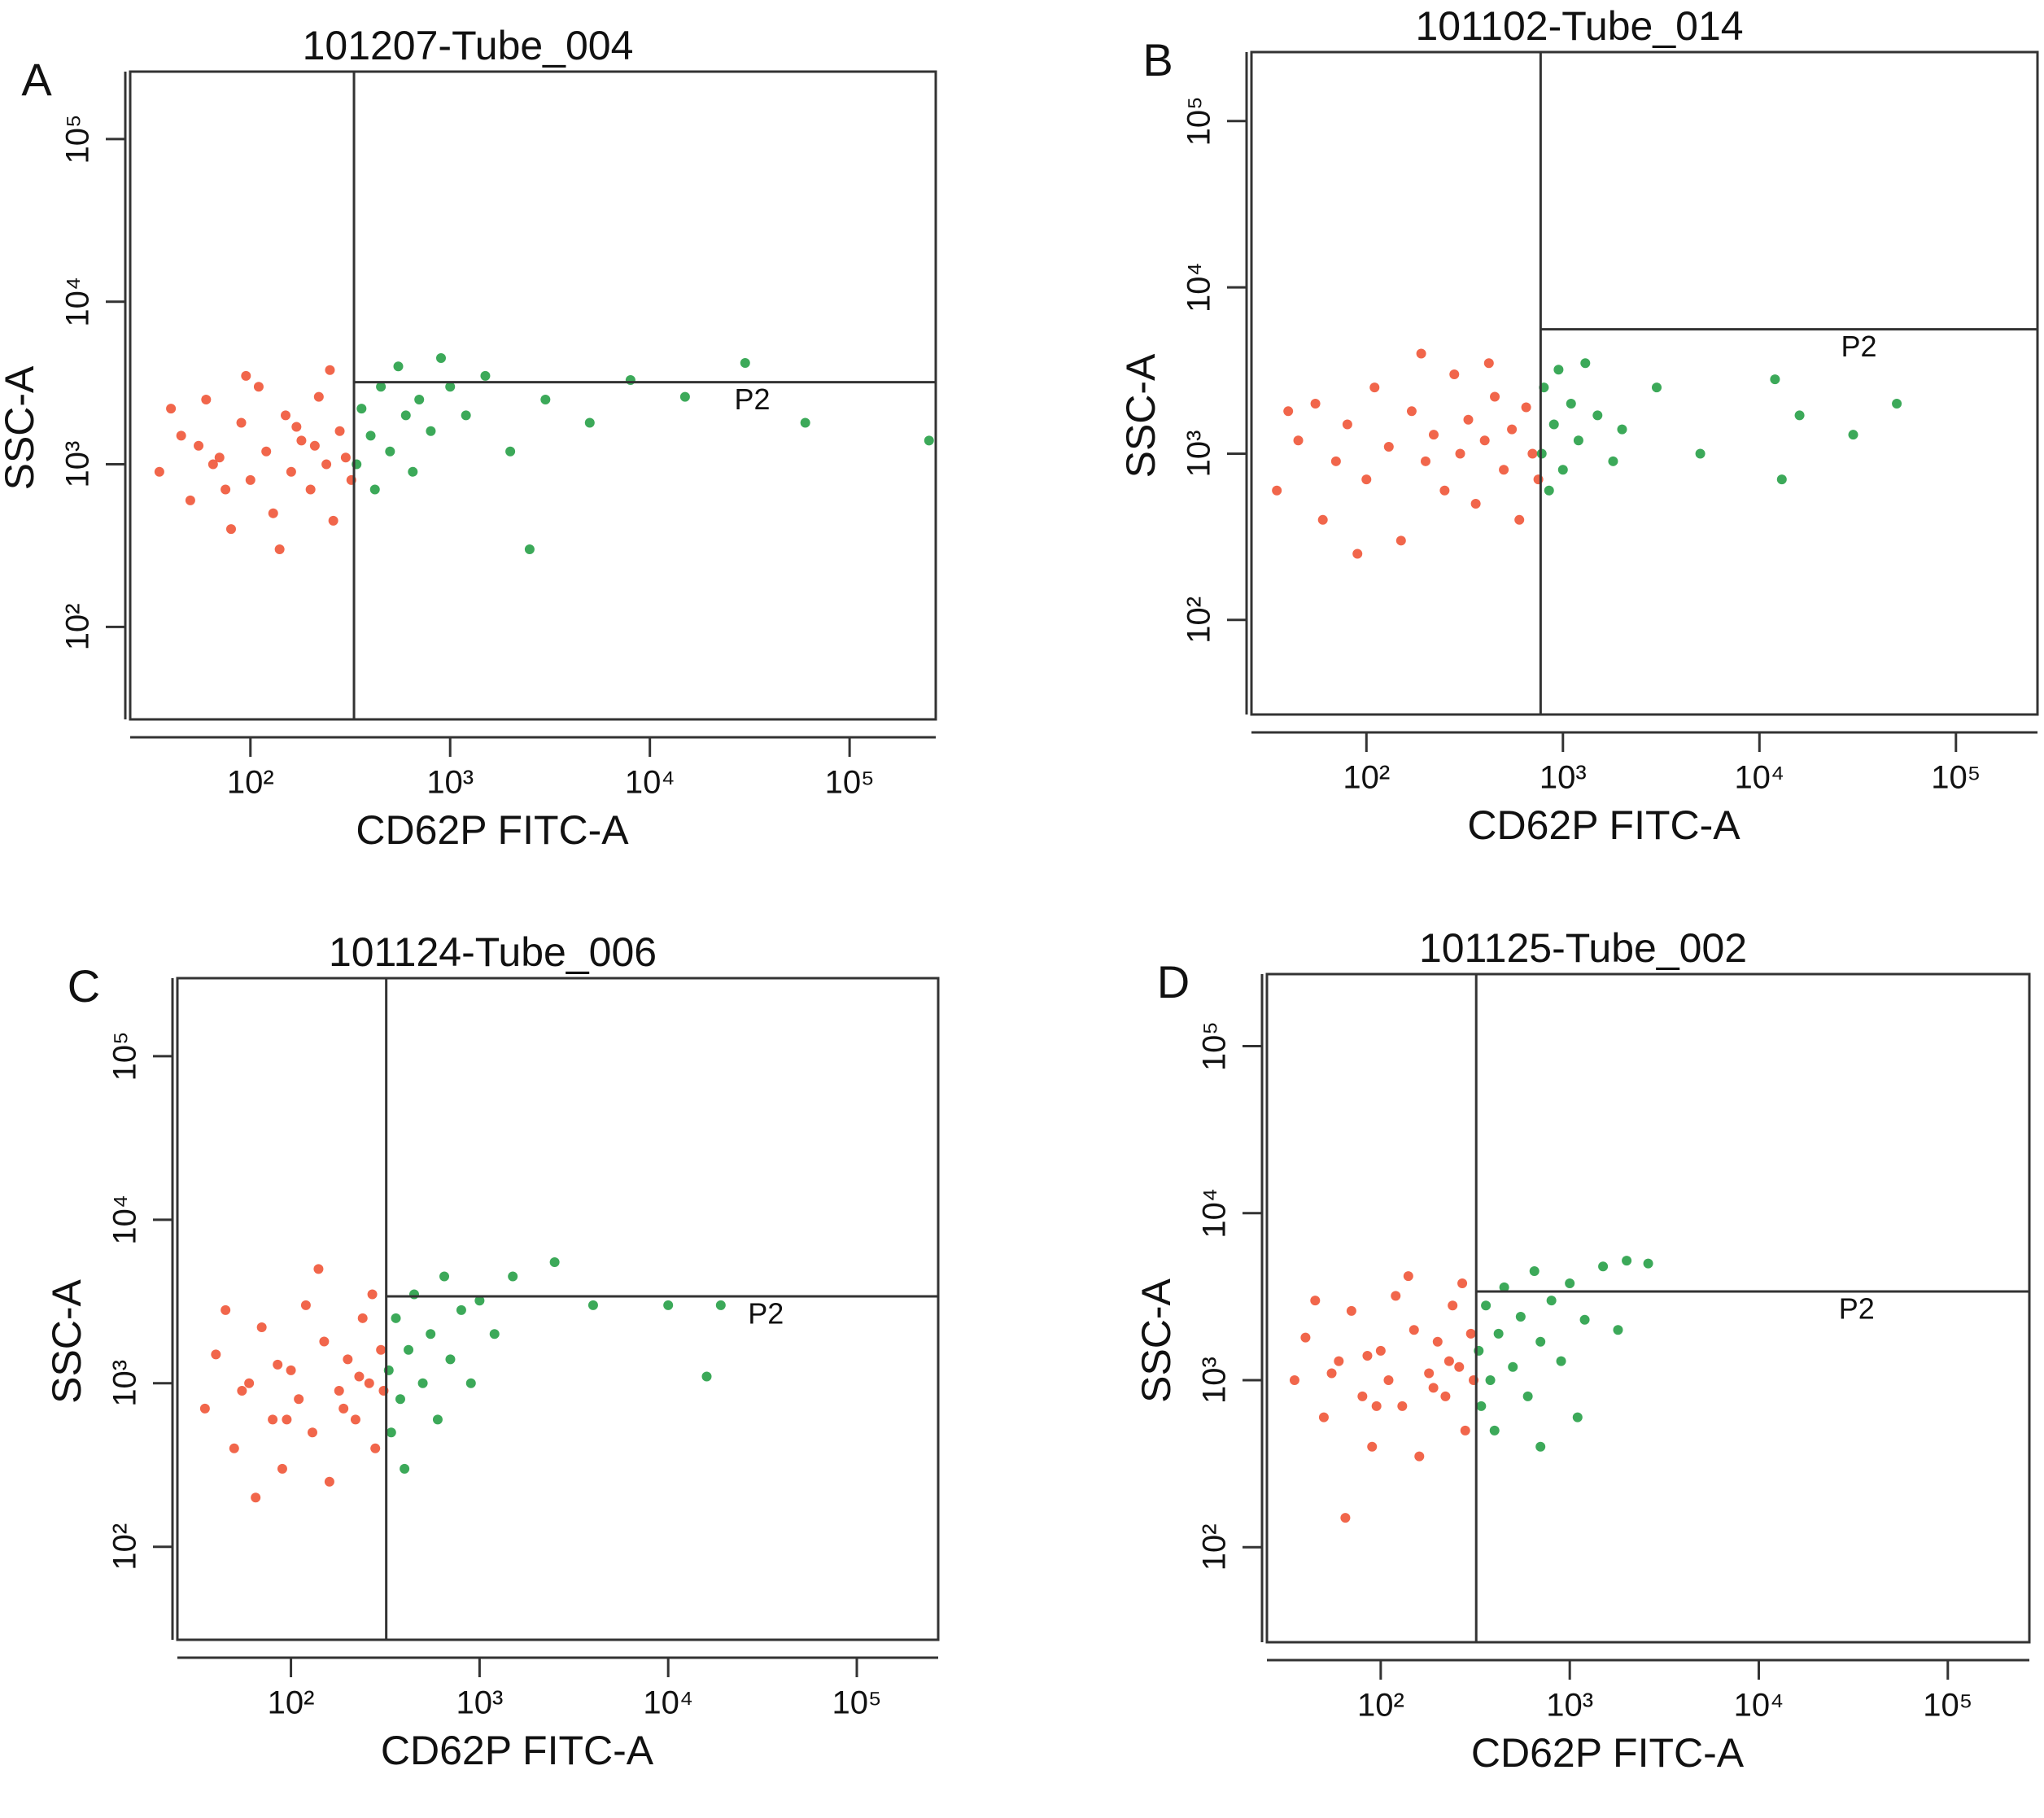 The image size is (2044, 1818). Describe the element at coordinates (668, 1703) in the screenshot. I see `x-tick-label: 10⁴` at that location.